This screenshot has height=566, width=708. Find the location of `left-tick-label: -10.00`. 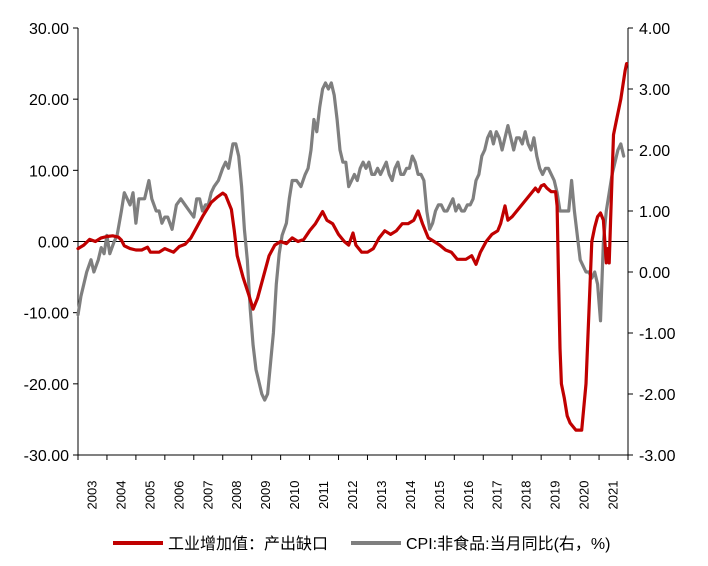

left-tick-label: -10.00 is located at coordinates (46, 314).